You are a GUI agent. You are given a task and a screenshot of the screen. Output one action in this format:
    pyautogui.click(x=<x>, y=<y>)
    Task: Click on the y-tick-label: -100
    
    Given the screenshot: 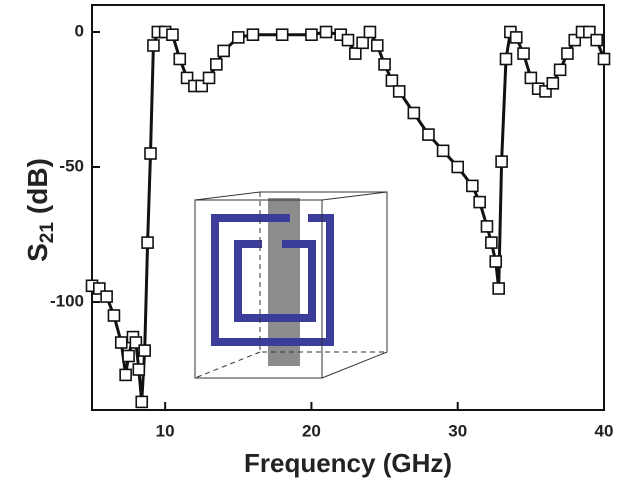 What is the action you would take?
    pyautogui.click(x=67, y=300)
    